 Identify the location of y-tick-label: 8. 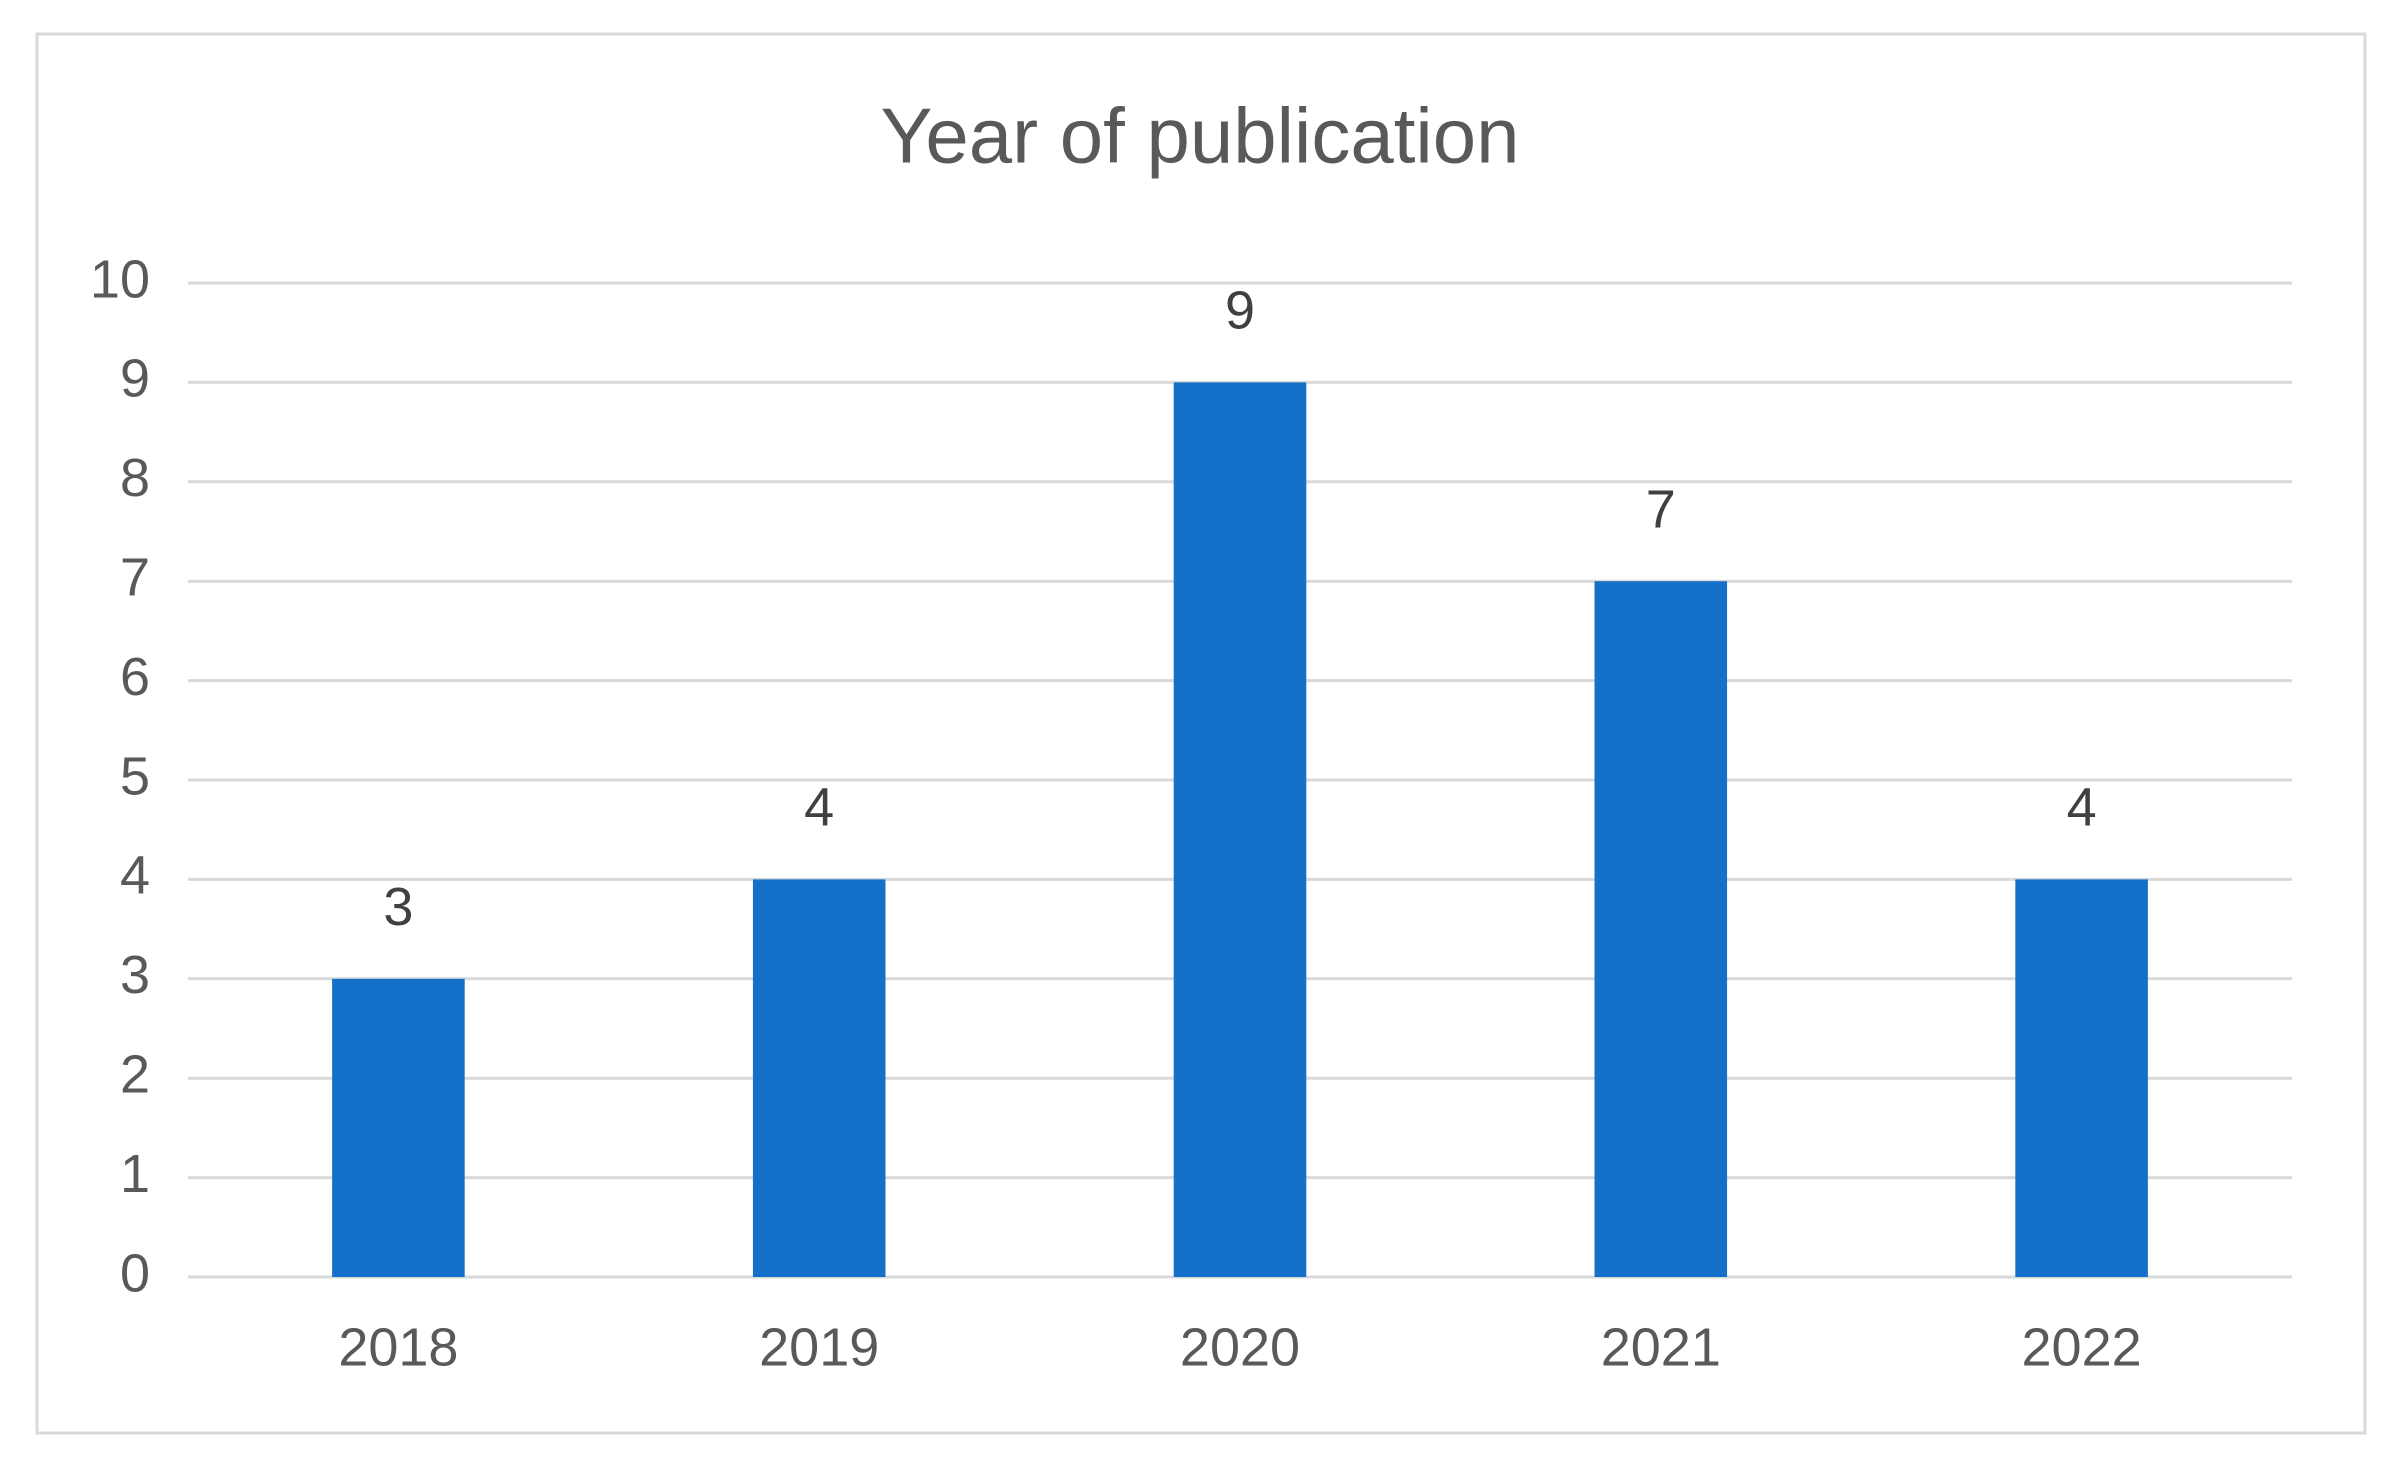
(135, 478).